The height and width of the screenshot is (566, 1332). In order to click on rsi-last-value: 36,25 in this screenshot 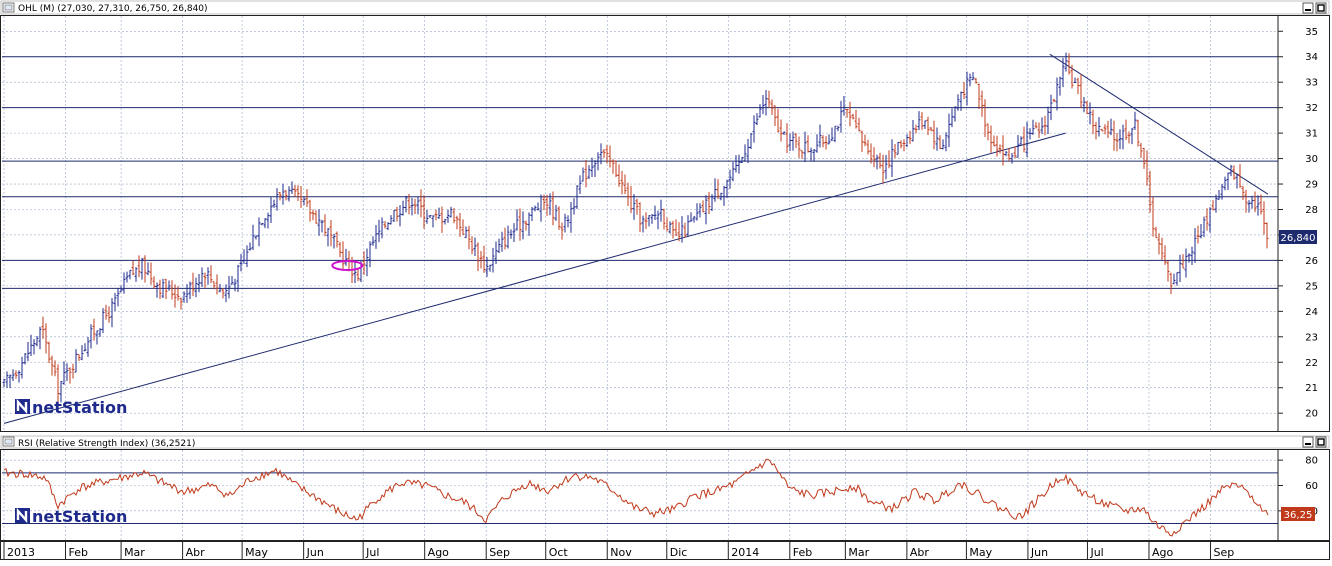, I will do `click(1298, 515)`.